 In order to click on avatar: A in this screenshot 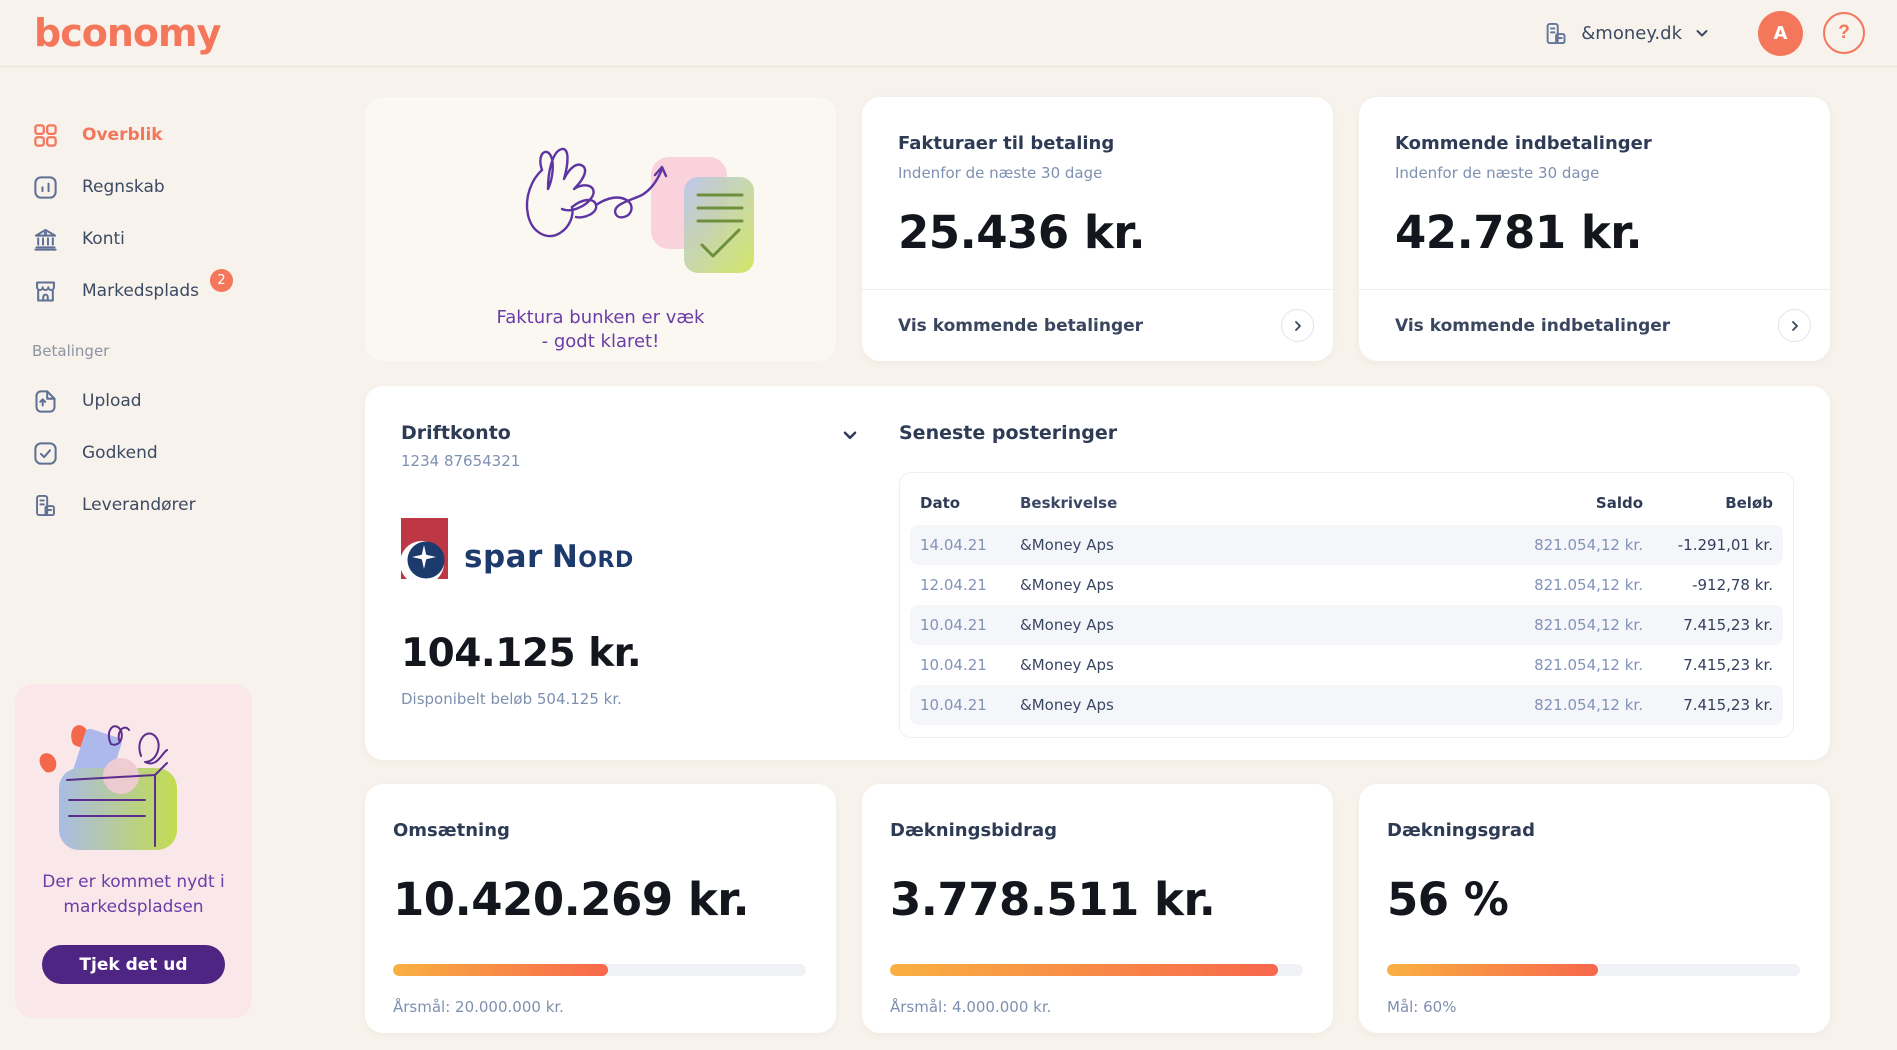, I will do `click(1780, 33)`.